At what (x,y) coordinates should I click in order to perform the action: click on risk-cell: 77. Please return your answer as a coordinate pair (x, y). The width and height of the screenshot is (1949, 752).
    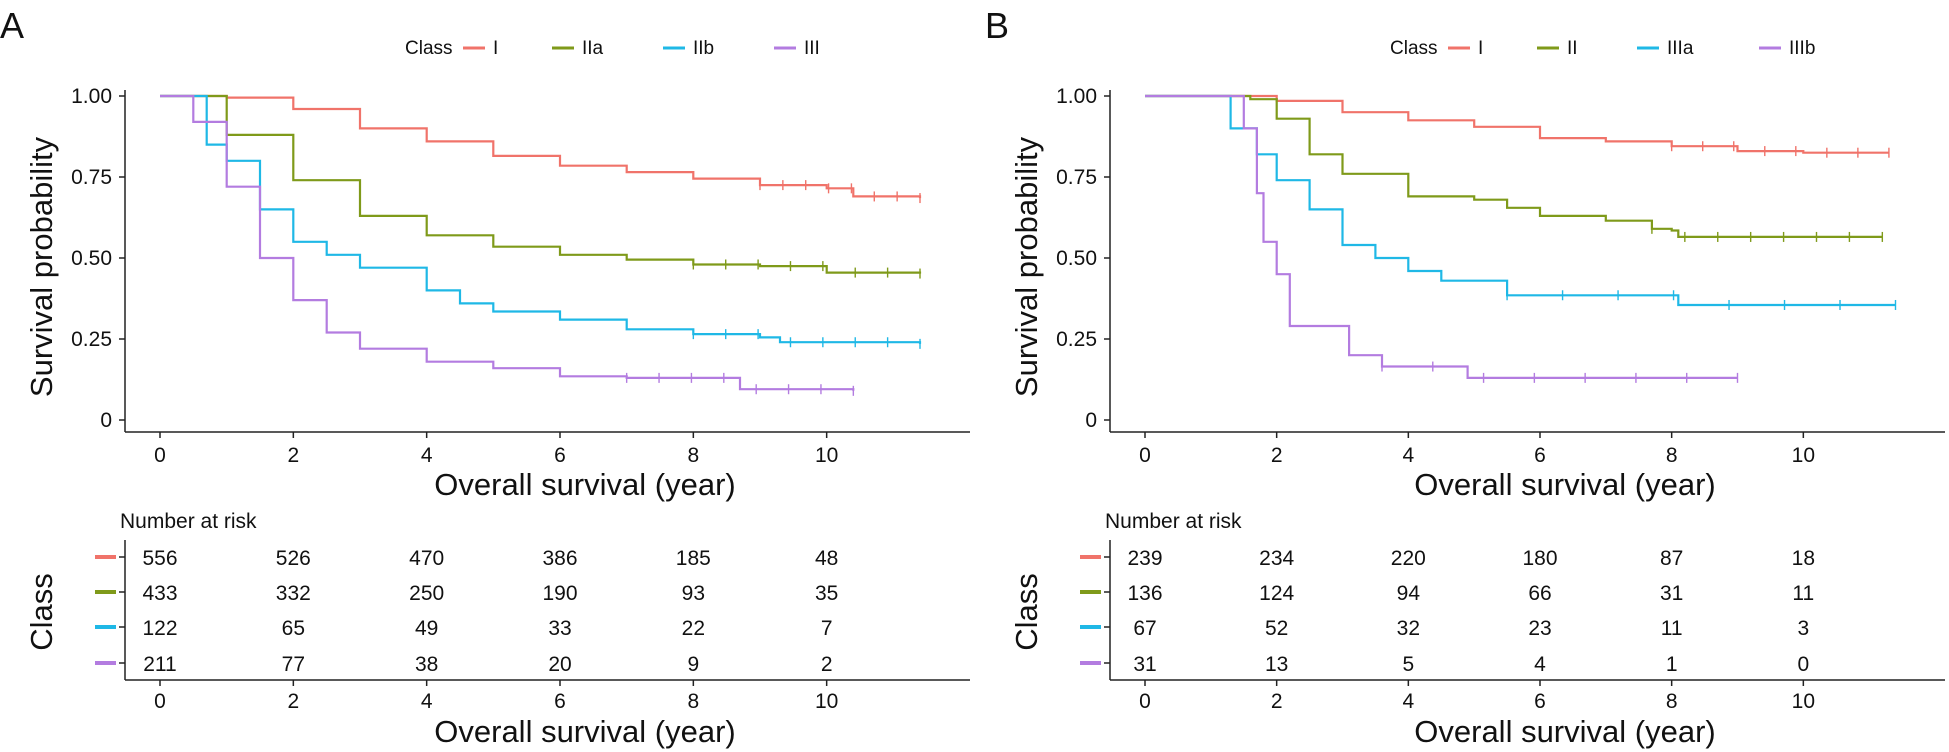
    Looking at the image, I should click on (293, 664).